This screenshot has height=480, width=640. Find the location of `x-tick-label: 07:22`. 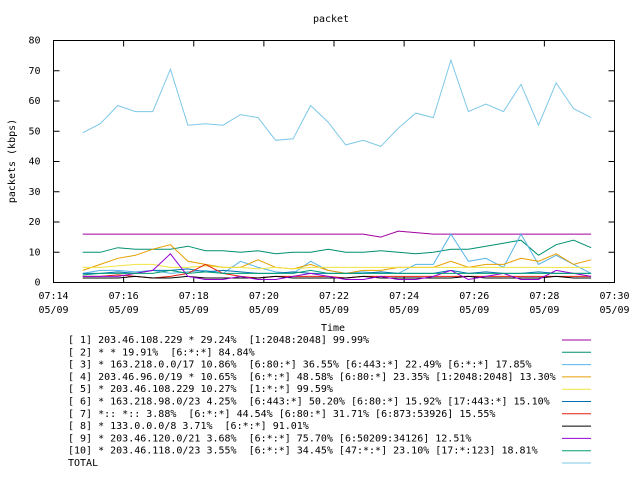

x-tick-label: 07:22 is located at coordinates (334, 296).